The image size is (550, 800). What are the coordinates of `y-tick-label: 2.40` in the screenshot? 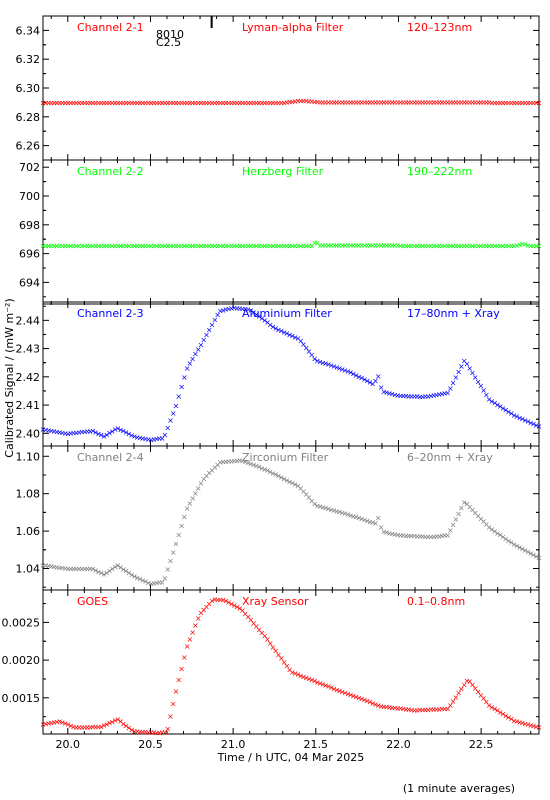 It's located at (28, 433).